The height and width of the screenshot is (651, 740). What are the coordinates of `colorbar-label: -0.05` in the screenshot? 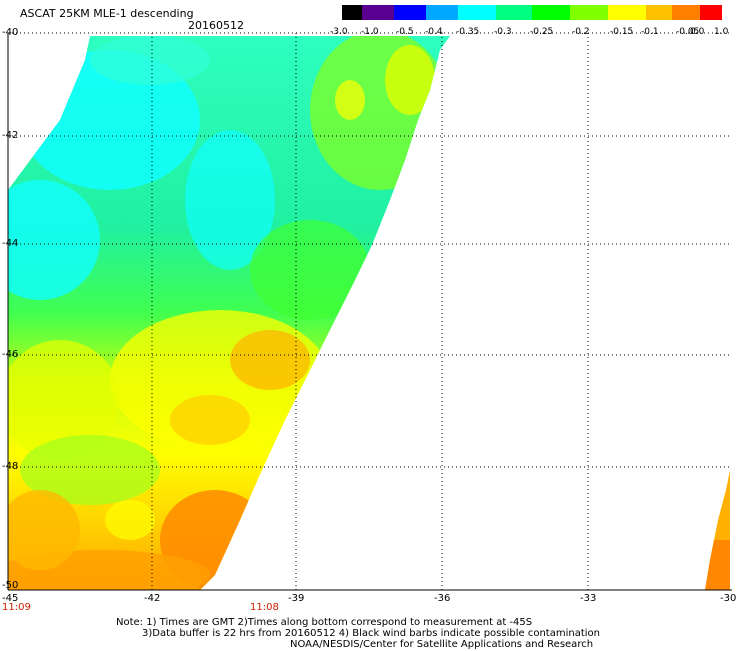 It's located at (688, 32).